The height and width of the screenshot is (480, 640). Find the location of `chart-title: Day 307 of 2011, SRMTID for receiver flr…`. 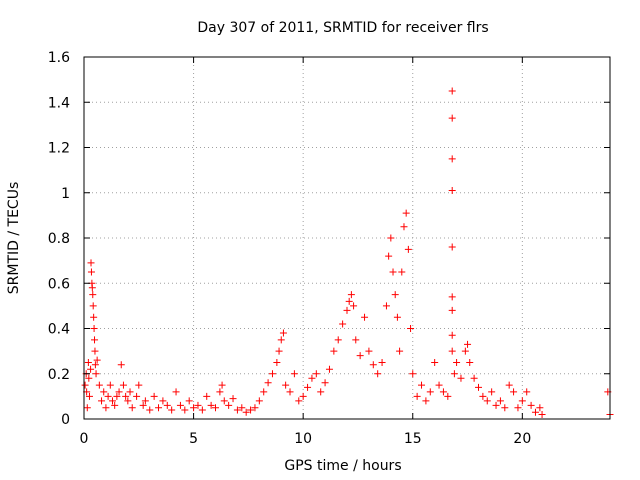

chart-title: Day 307 of 2011, SRMTID for receiver flr… is located at coordinates (342, 28).